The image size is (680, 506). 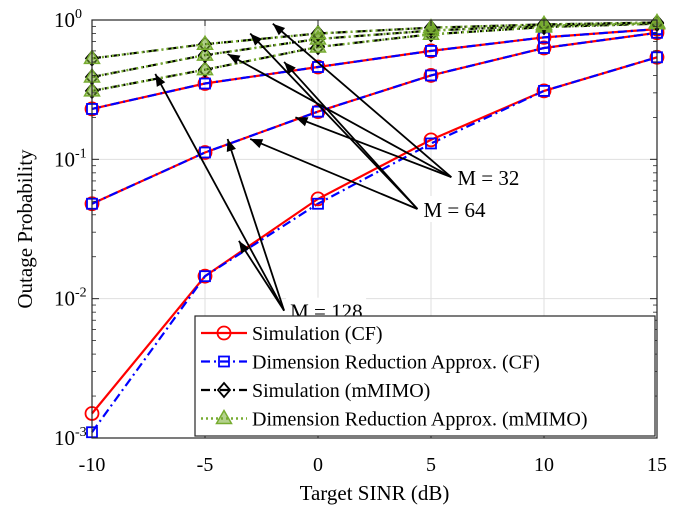 I want to click on annotation-label: M = 32, so click(x=488, y=178).